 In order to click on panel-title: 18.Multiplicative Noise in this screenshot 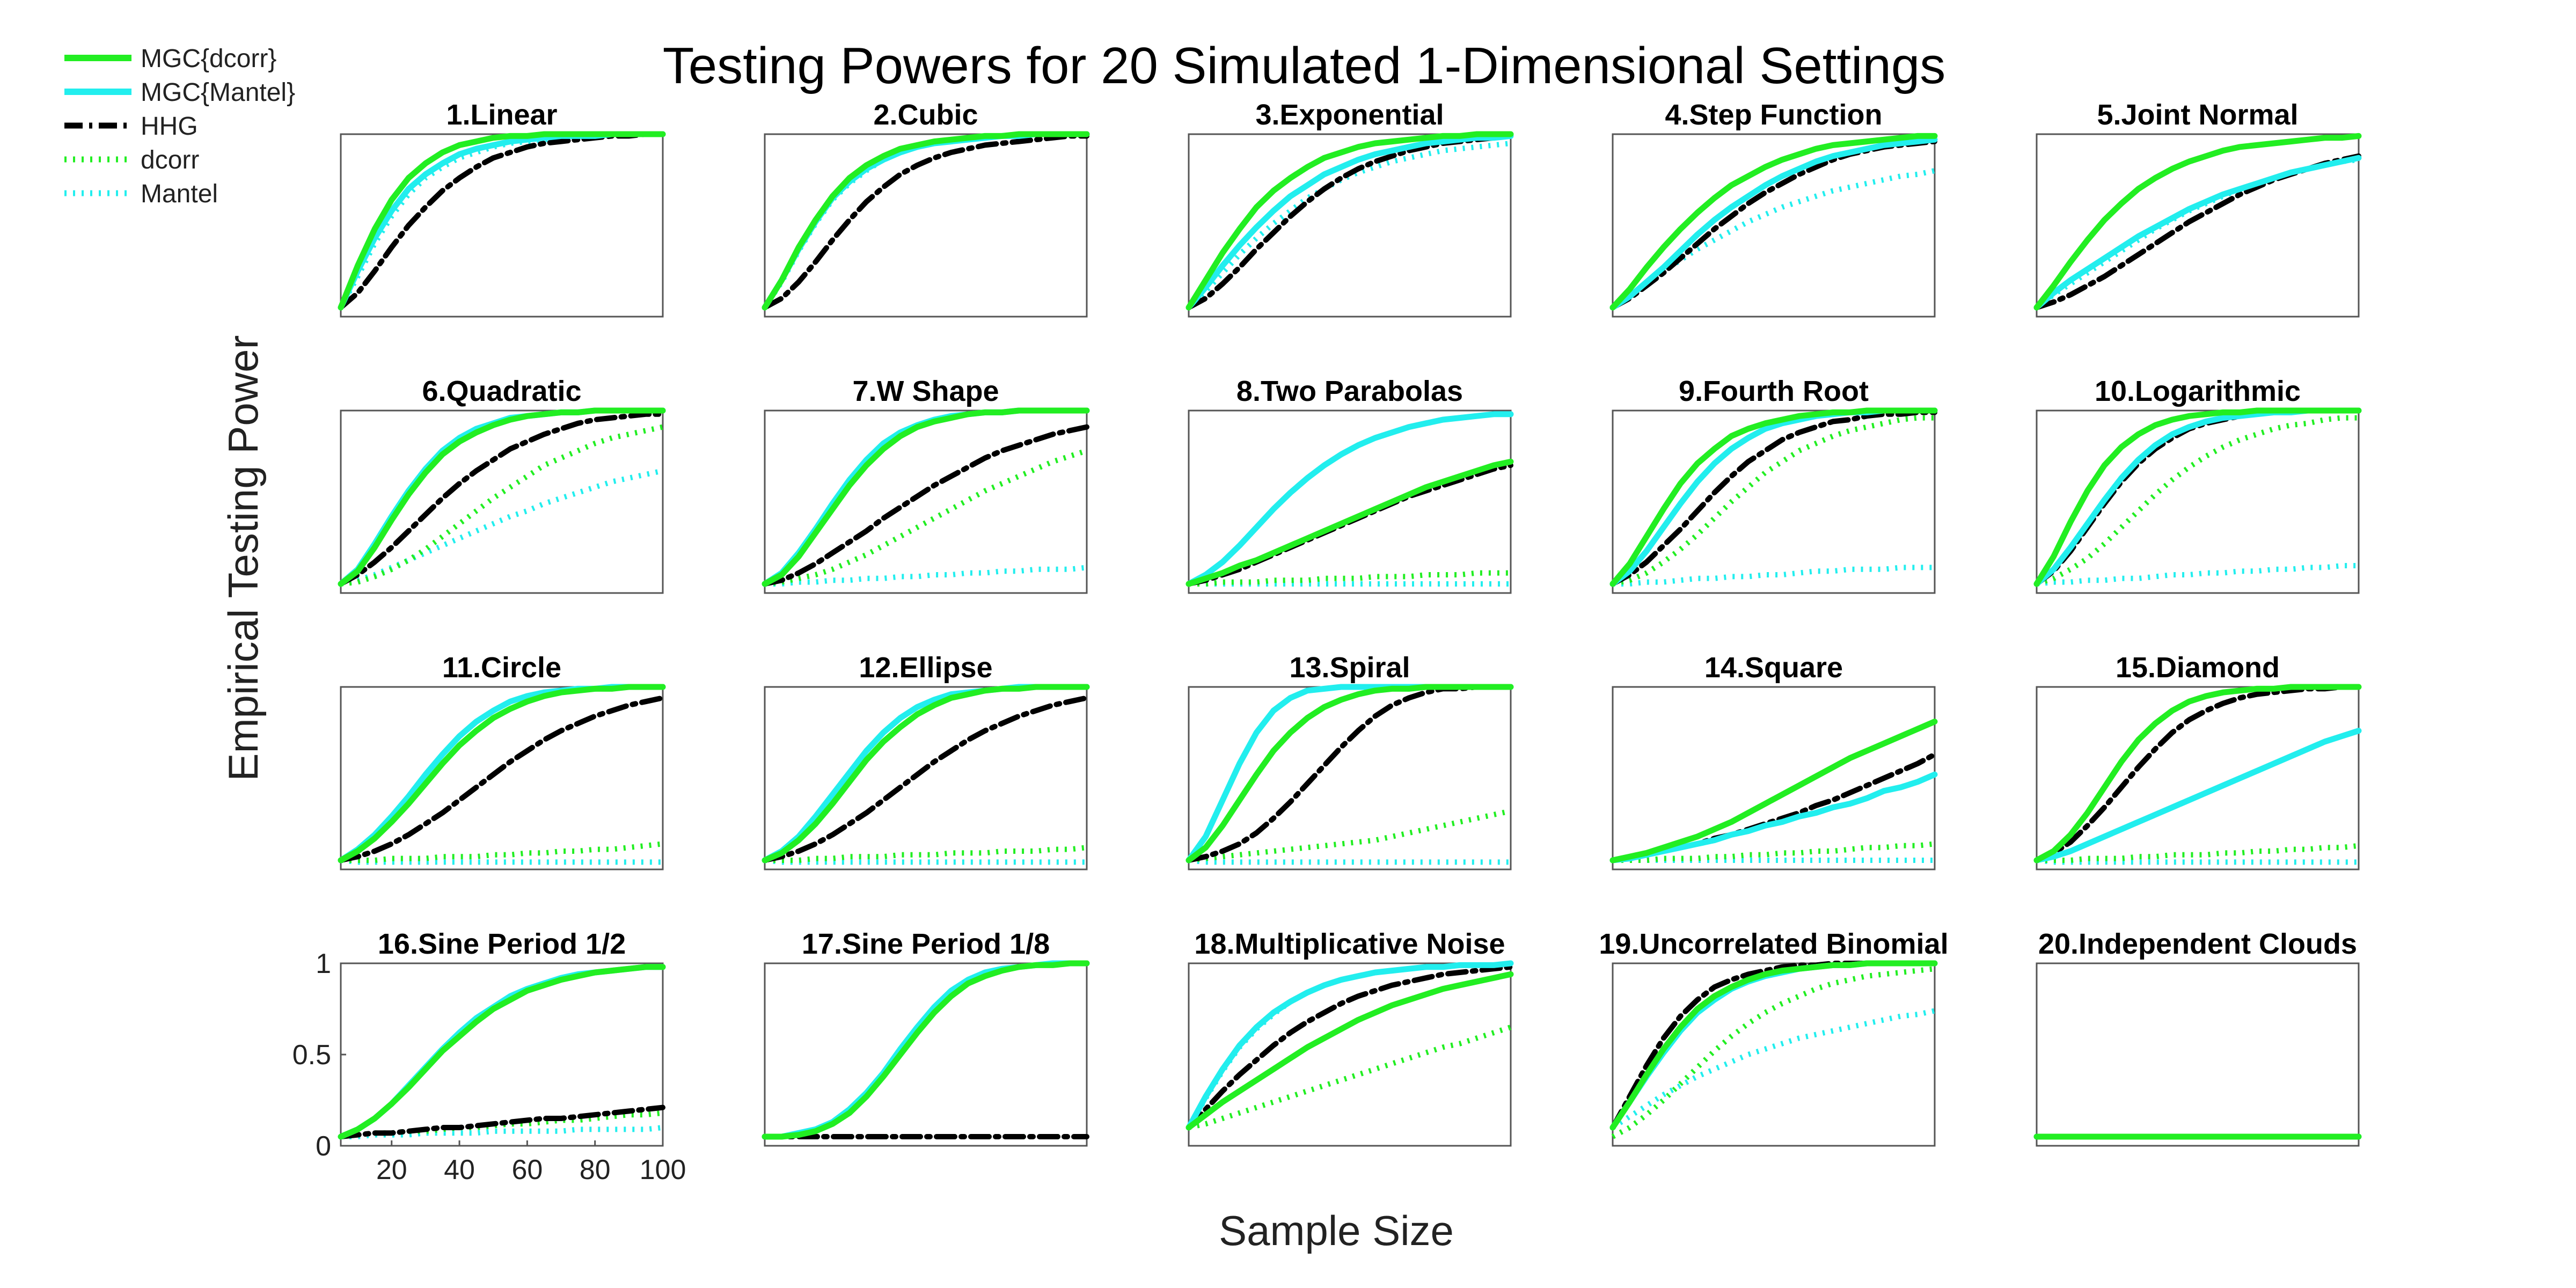, I will do `click(1349, 944)`.